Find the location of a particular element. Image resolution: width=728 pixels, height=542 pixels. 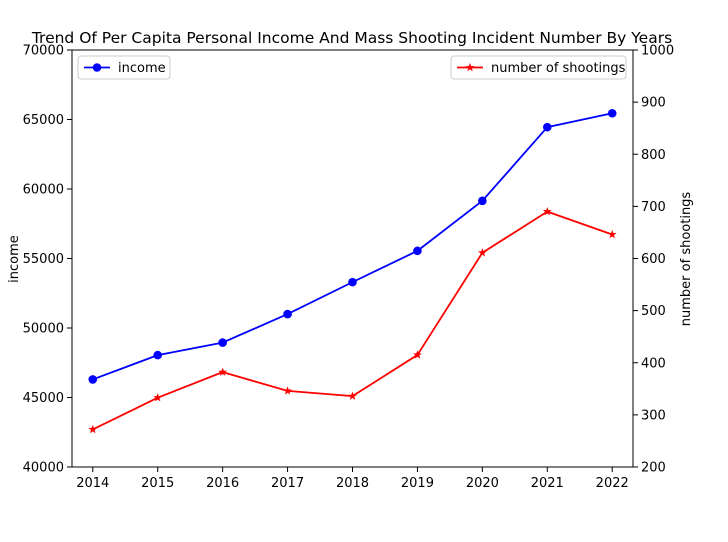

y-axis-right-label: number of shootings is located at coordinates (686, 259).